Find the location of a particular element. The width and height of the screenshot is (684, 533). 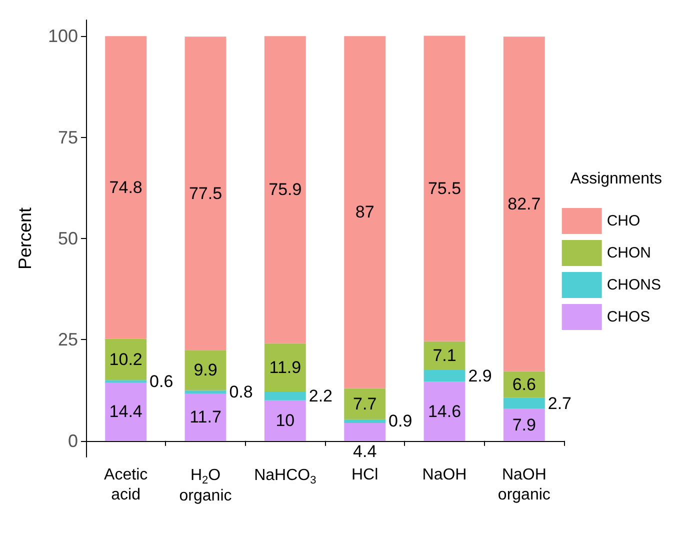

legend-label: CHOS is located at coordinates (628, 317).